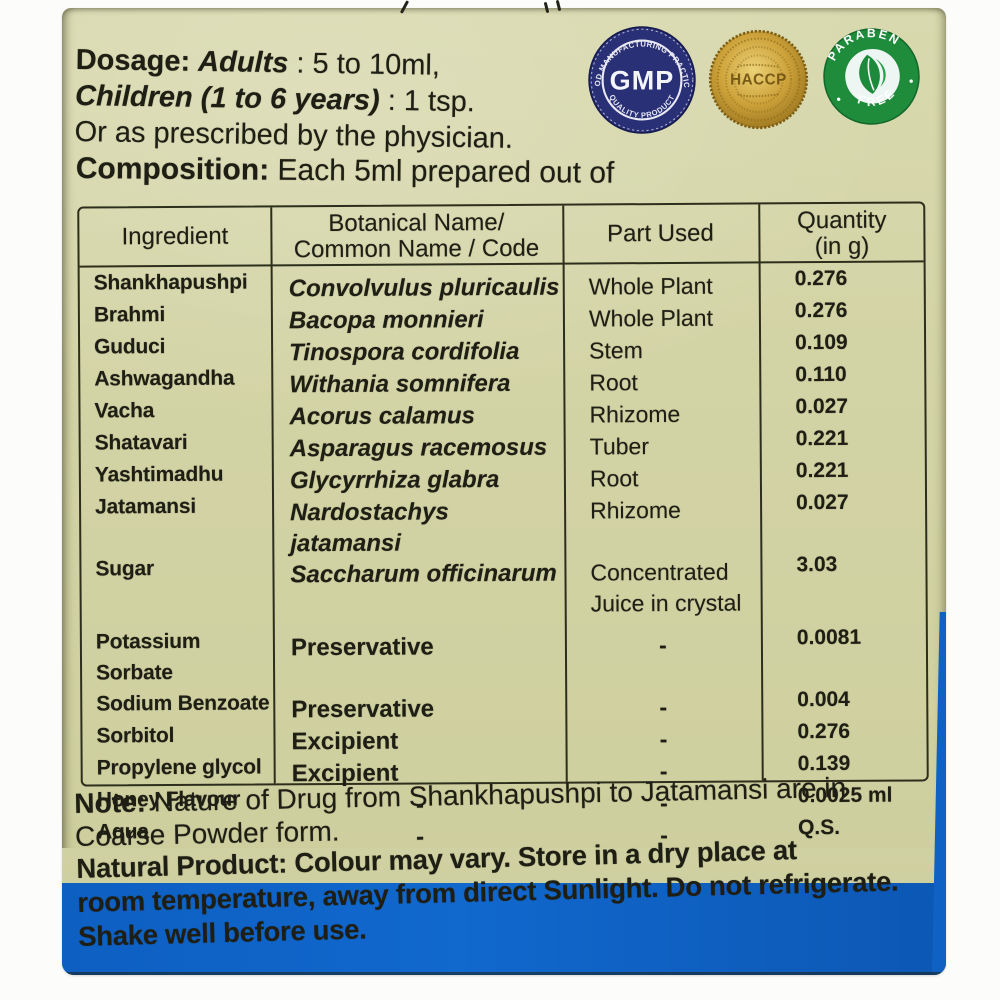  I want to click on botanical-cell: Excipient, so click(345, 741).